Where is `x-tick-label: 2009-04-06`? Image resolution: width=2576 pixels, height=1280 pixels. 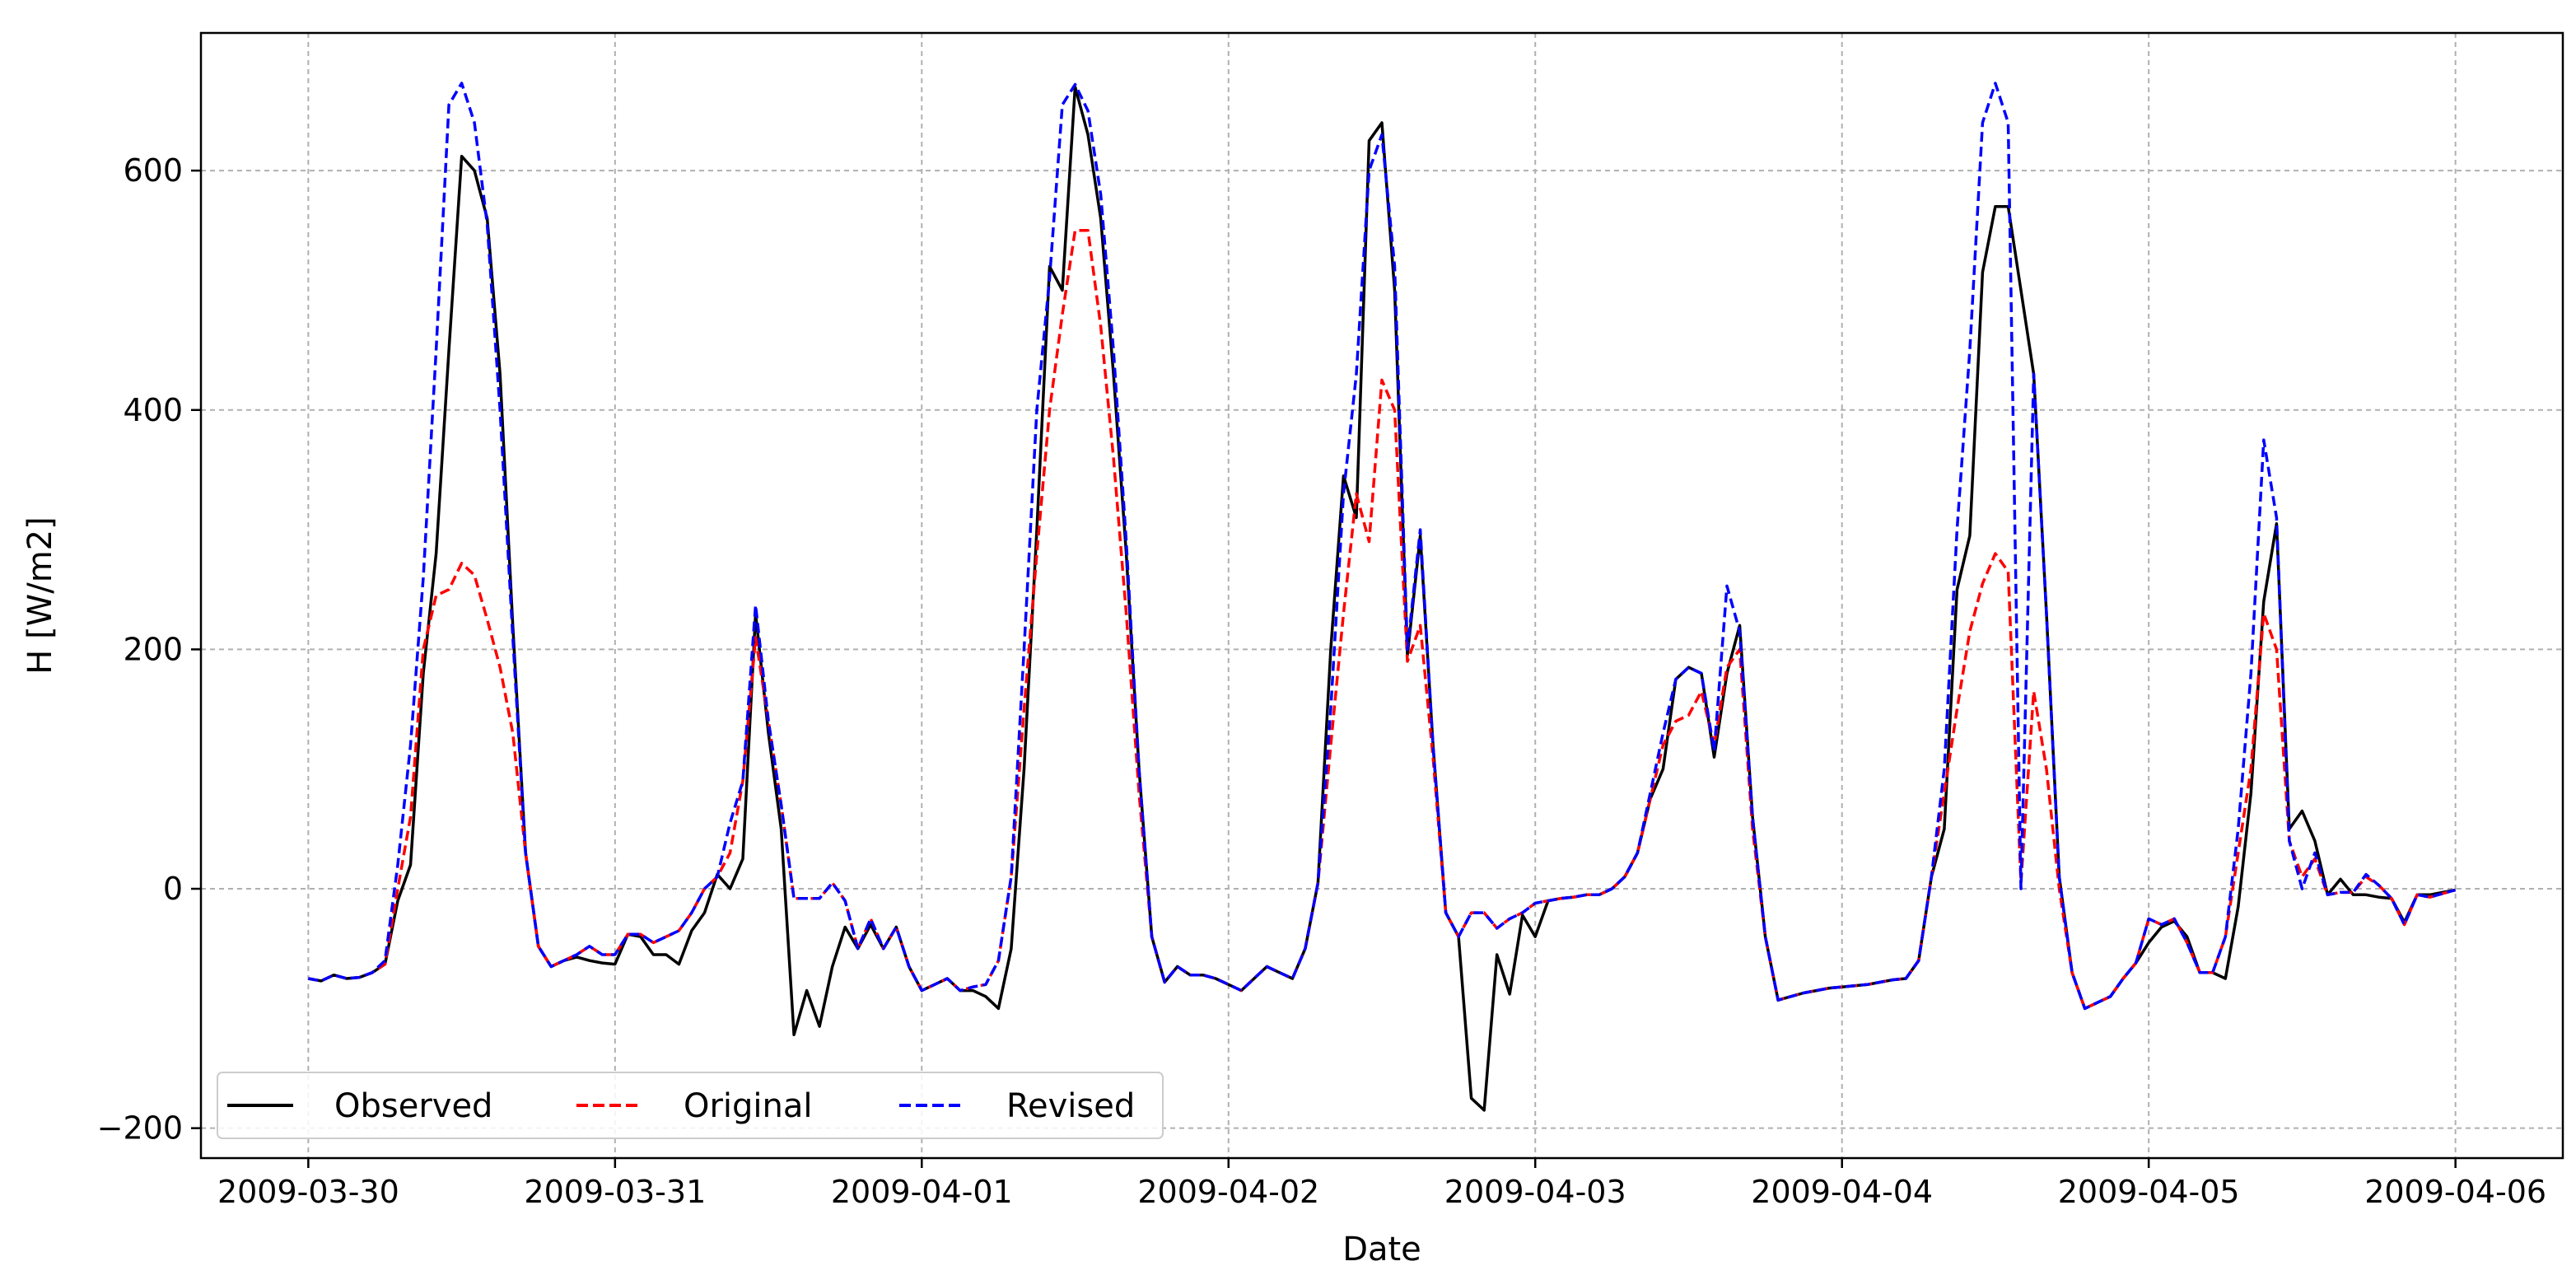 x-tick-label: 2009-04-06 is located at coordinates (2455, 1192).